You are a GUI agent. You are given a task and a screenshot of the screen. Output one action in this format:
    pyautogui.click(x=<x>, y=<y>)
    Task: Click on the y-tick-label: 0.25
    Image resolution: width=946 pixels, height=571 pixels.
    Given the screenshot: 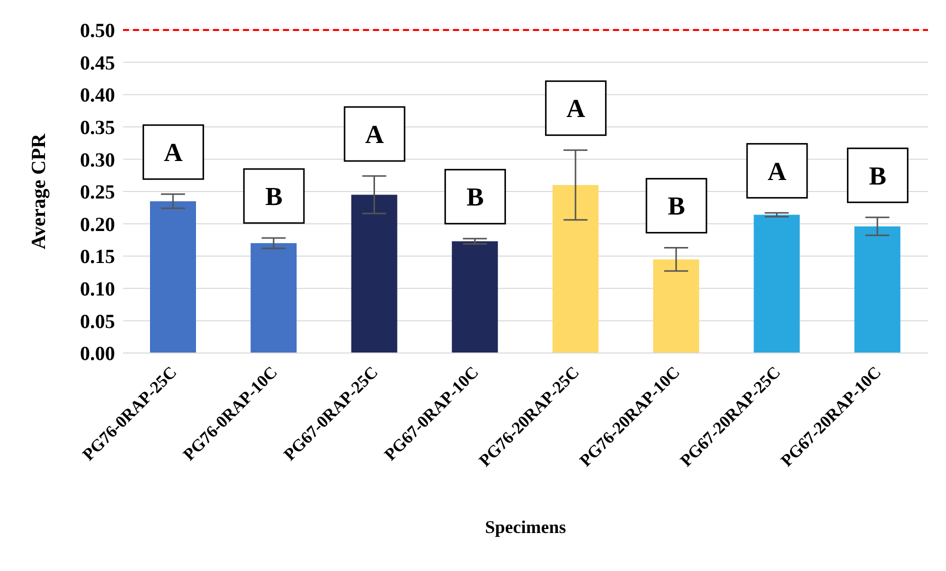 What is the action you would take?
    pyautogui.click(x=97, y=193)
    